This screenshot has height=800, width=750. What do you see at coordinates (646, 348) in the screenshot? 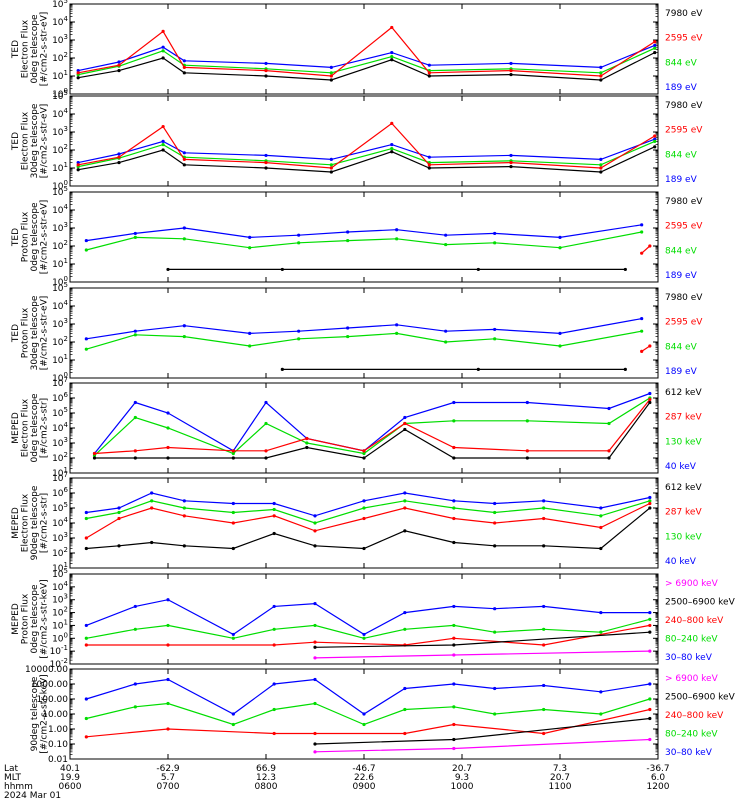
I see `series-line-red` at bounding box center [646, 348].